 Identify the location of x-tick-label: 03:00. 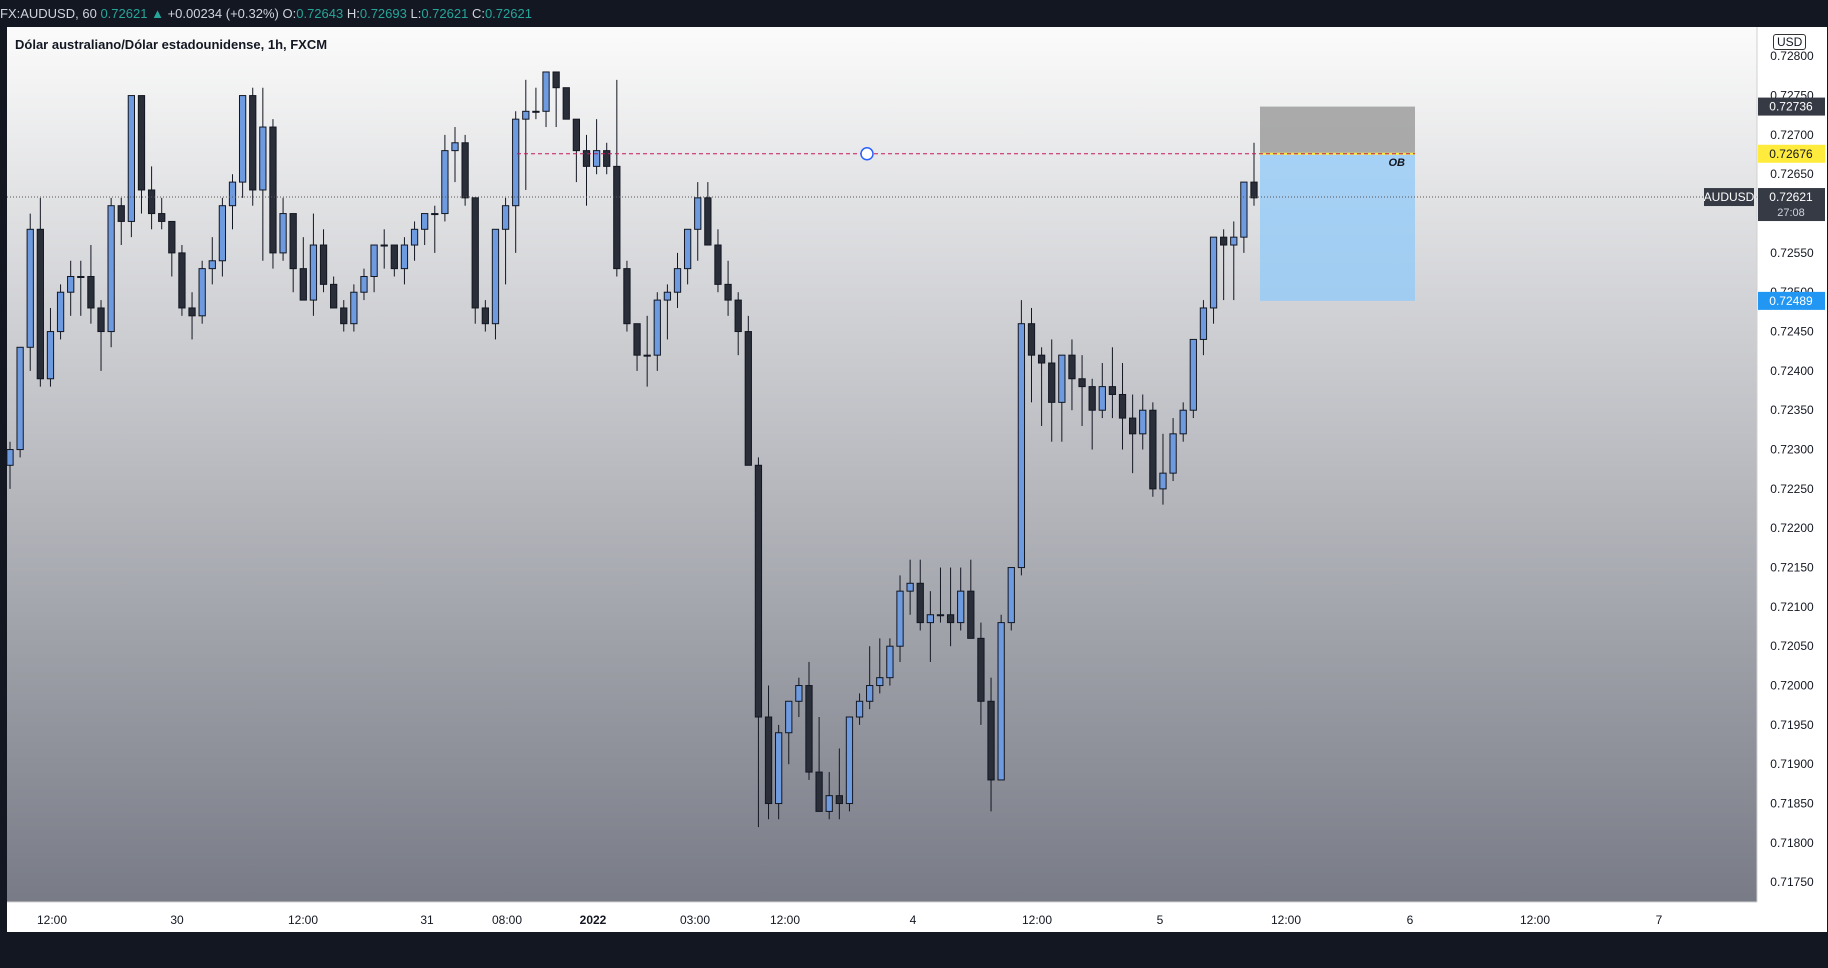
(695, 920).